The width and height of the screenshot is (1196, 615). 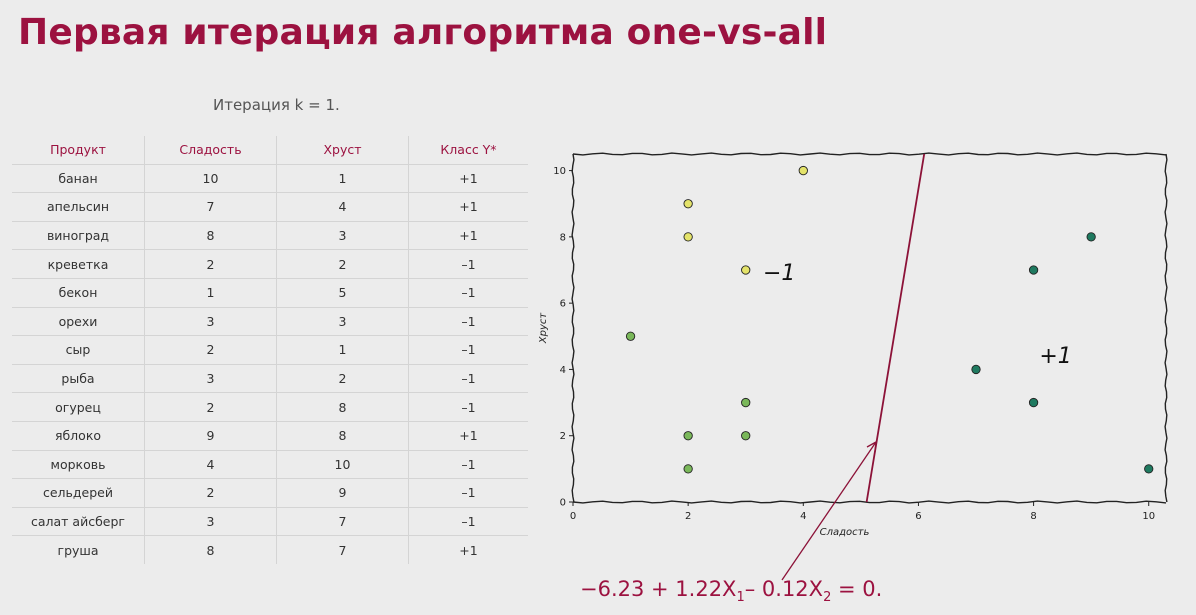 What do you see at coordinates (78, 493) in the screenshot?
I see `table-cell: сельдерей` at bounding box center [78, 493].